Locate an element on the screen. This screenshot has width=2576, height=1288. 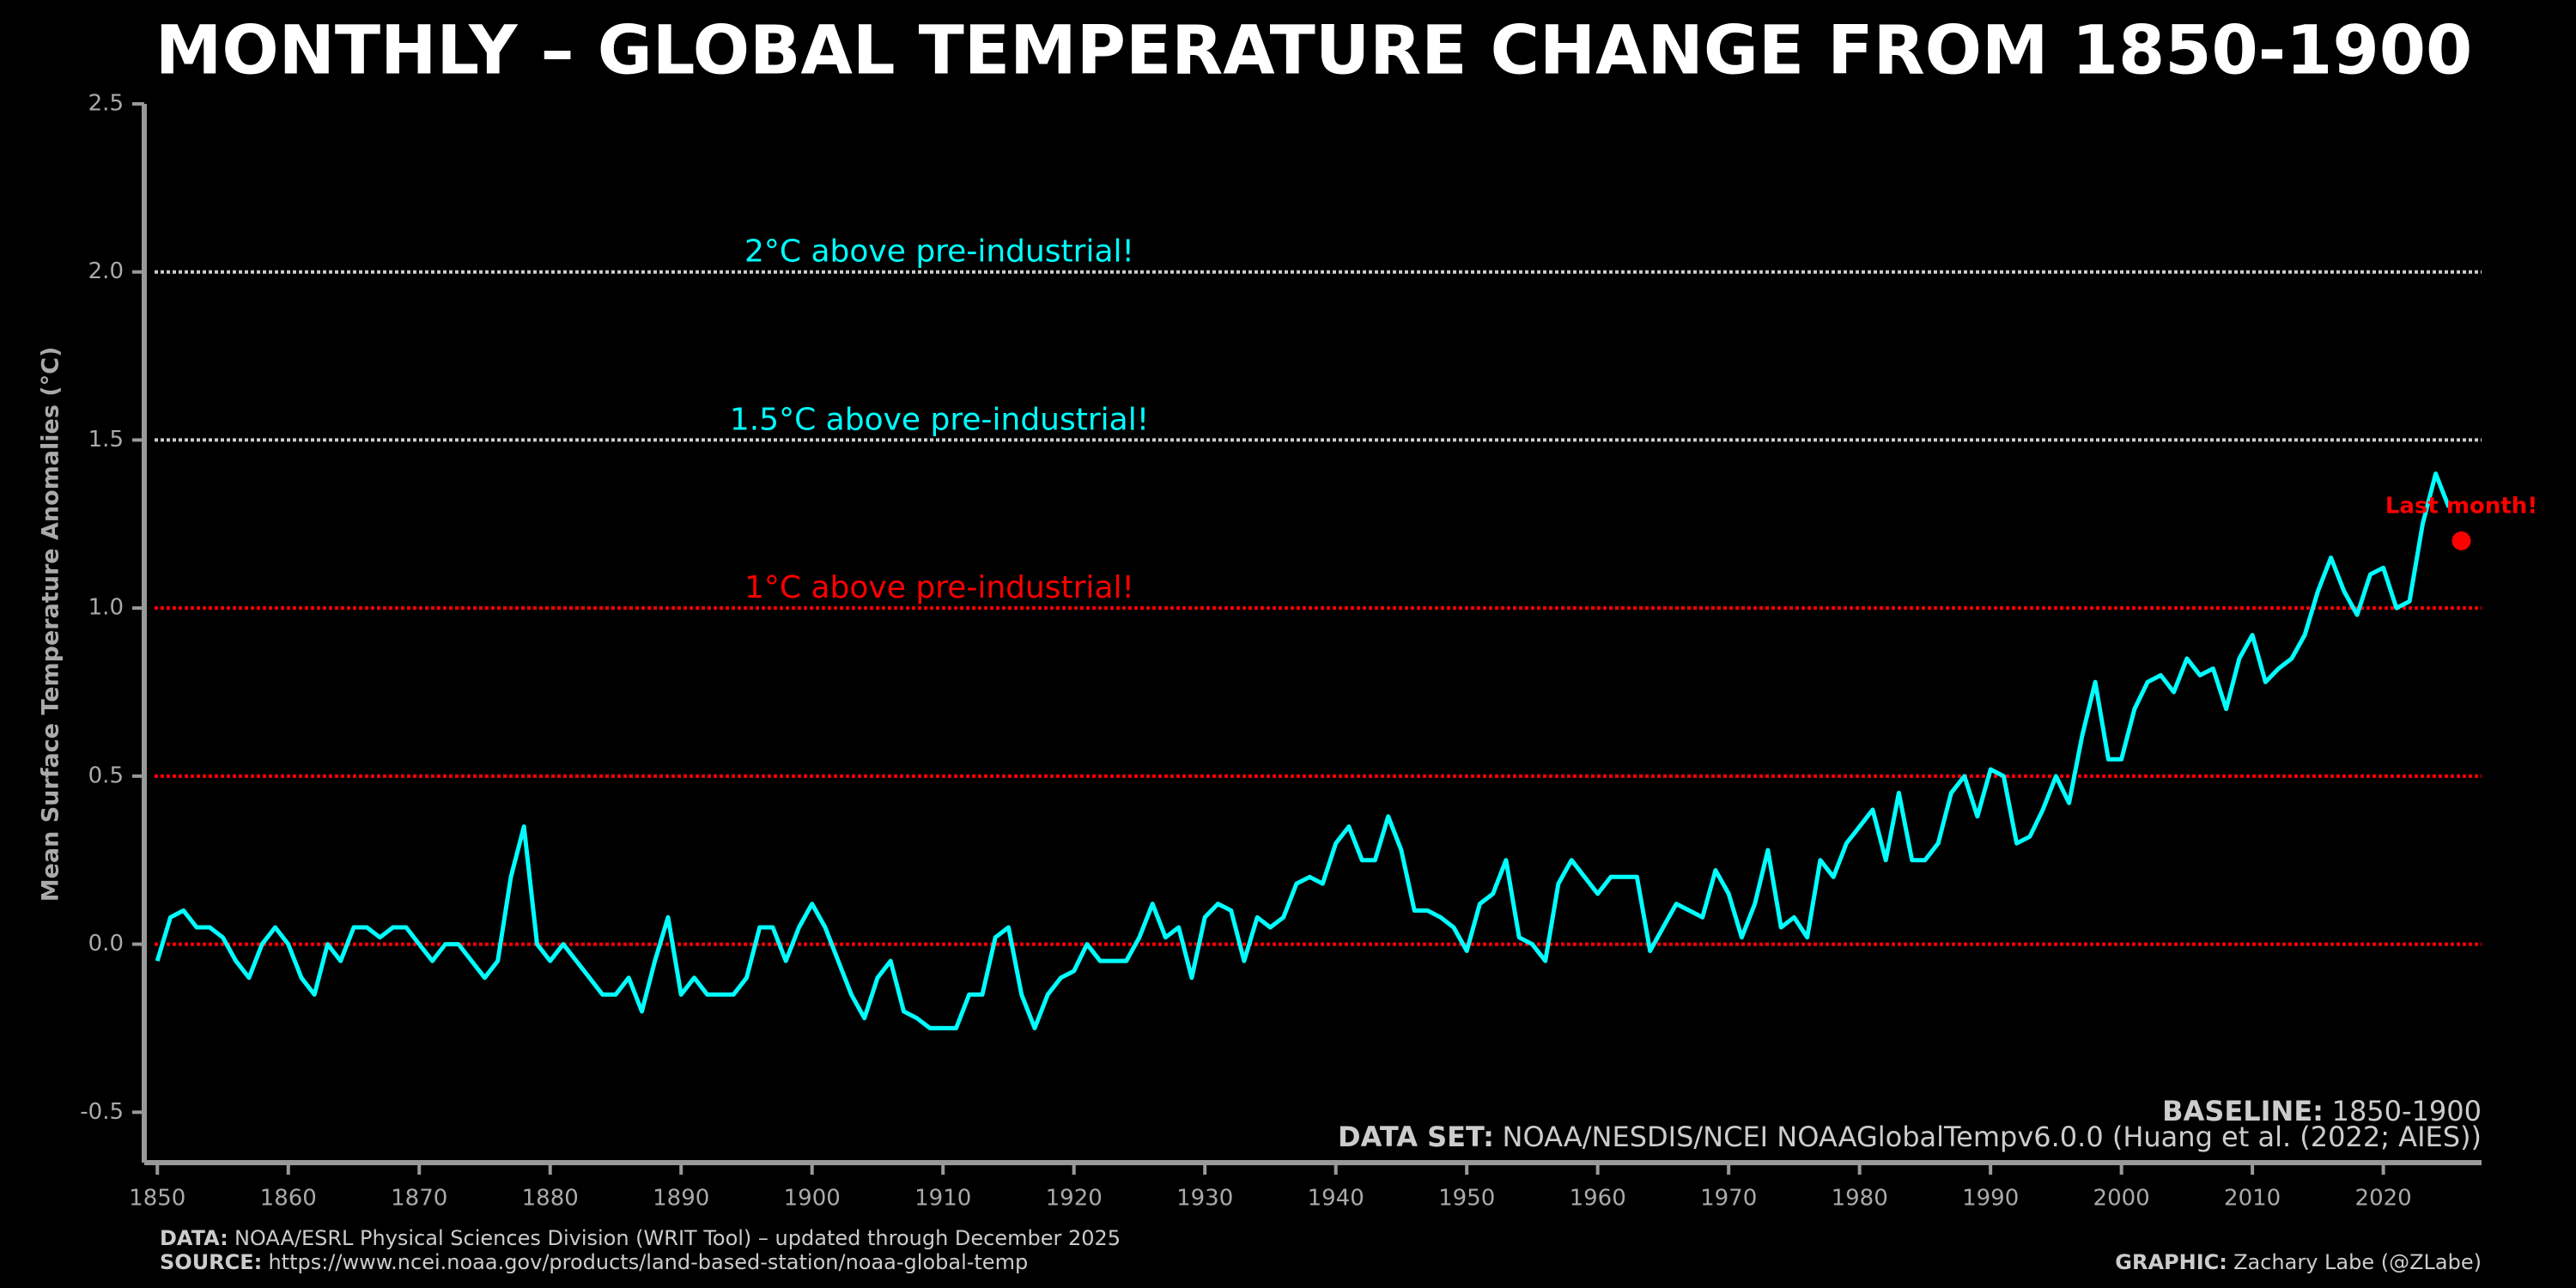
reference-label: 2°C above pre-industrial! is located at coordinates (939, 252).